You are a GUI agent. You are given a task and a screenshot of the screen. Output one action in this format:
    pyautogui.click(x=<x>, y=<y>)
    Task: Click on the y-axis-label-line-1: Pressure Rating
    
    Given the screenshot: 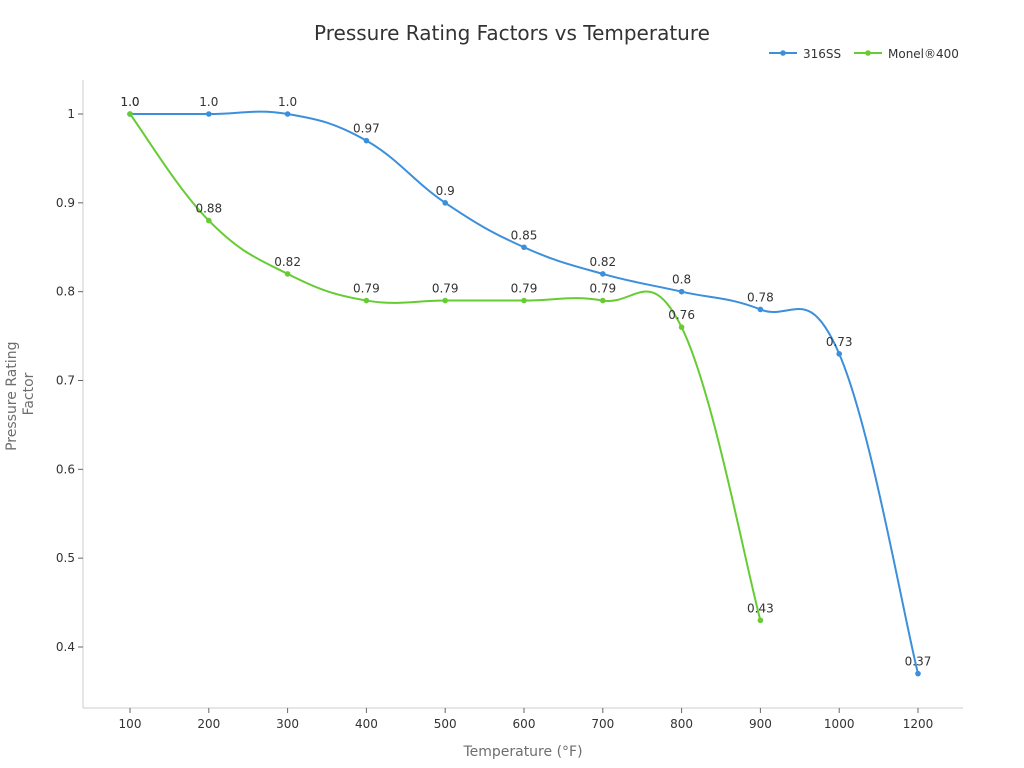 What is the action you would take?
    pyautogui.click(x=12, y=396)
    